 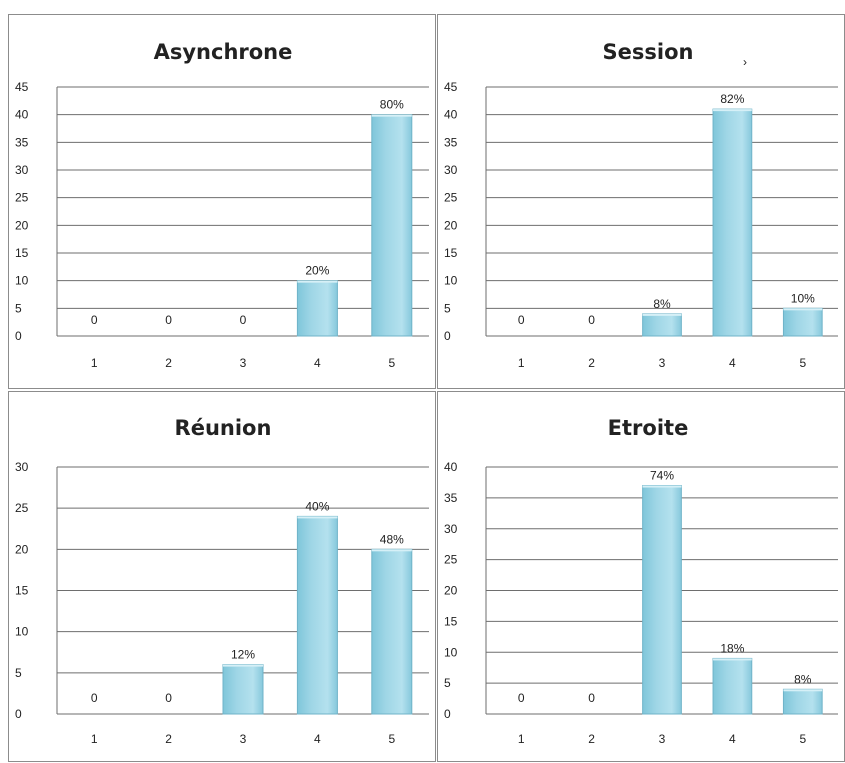 I want to click on data-label: 20%, so click(x=317, y=271).